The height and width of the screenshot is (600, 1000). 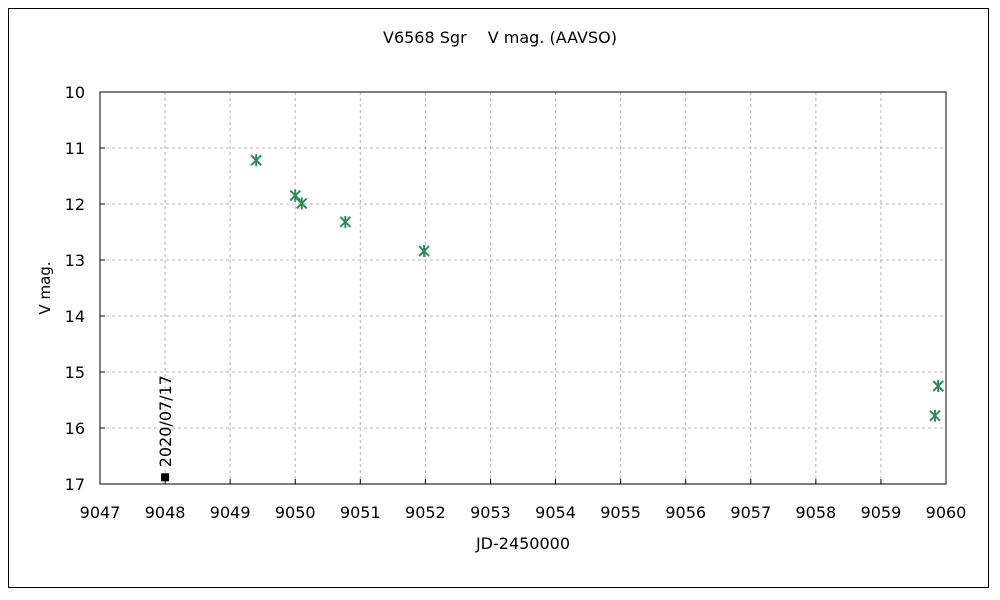 I want to click on annotation-label: 2020/07/17, so click(x=165, y=421).